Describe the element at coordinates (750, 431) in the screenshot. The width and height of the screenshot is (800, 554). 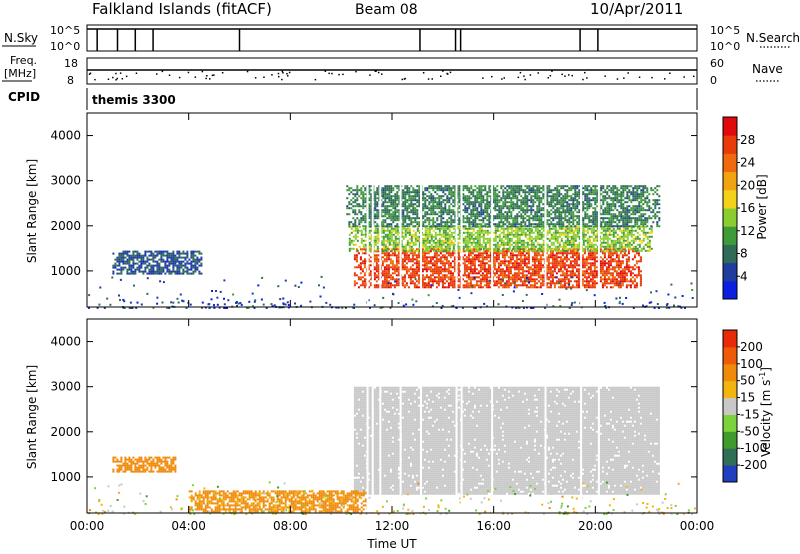
I see `colorbar-tick-label: -50` at that location.